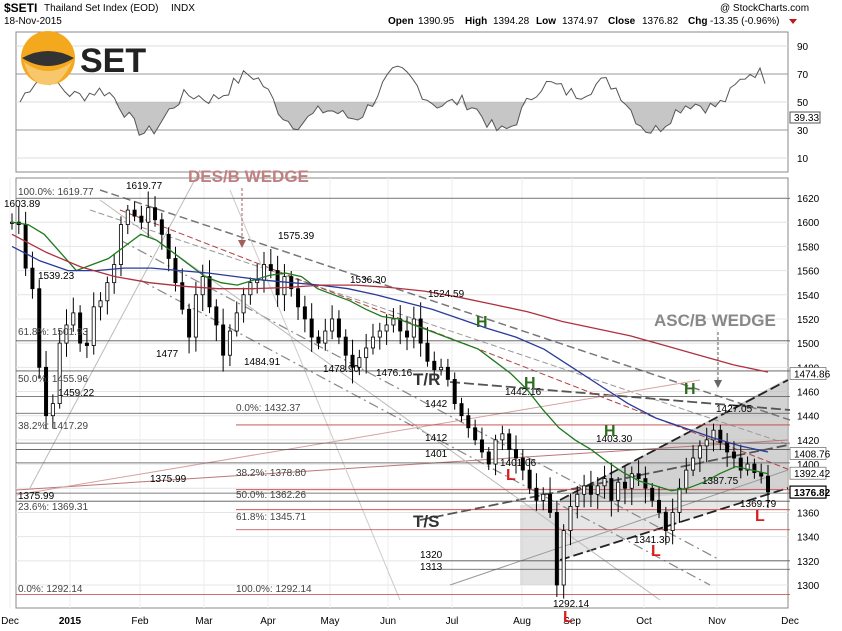  Describe the element at coordinates (392, 119) in the screenshot. I see `rsi-area` at that location.